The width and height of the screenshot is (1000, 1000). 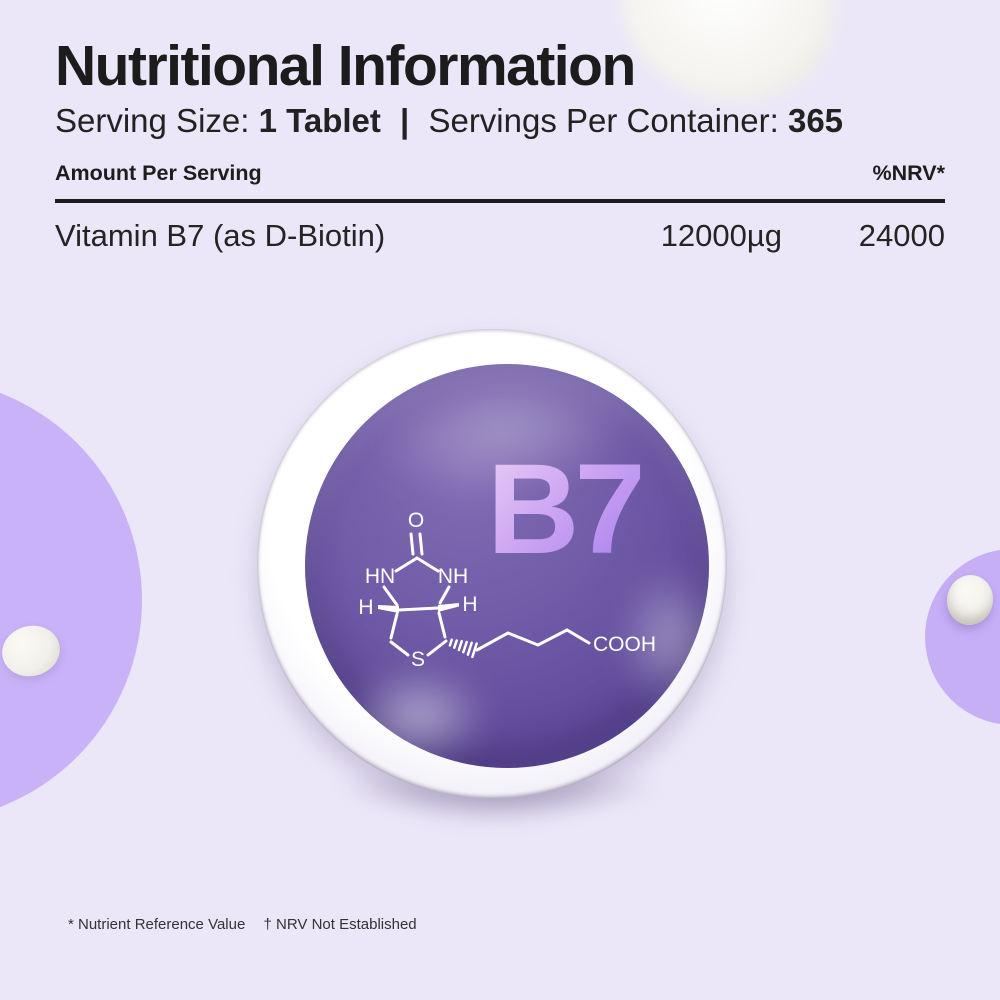 What do you see at coordinates (909, 173) in the screenshot?
I see `nrv-header: %NRV*` at bounding box center [909, 173].